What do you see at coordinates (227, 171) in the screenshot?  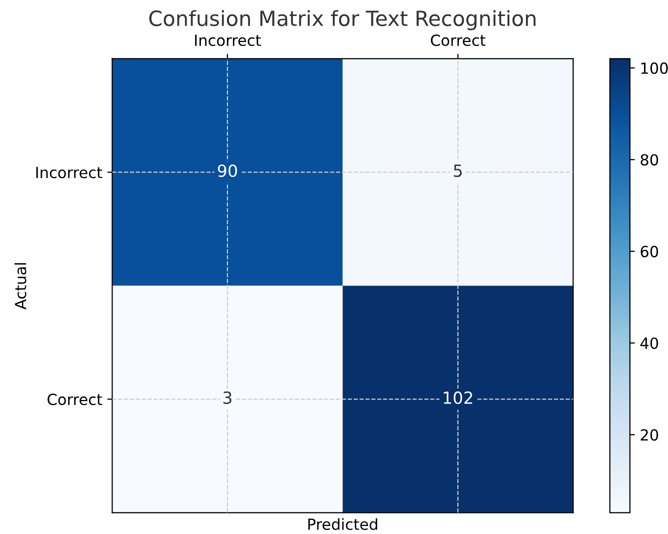 I see `data-label: 90` at bounding box center [227, 171].